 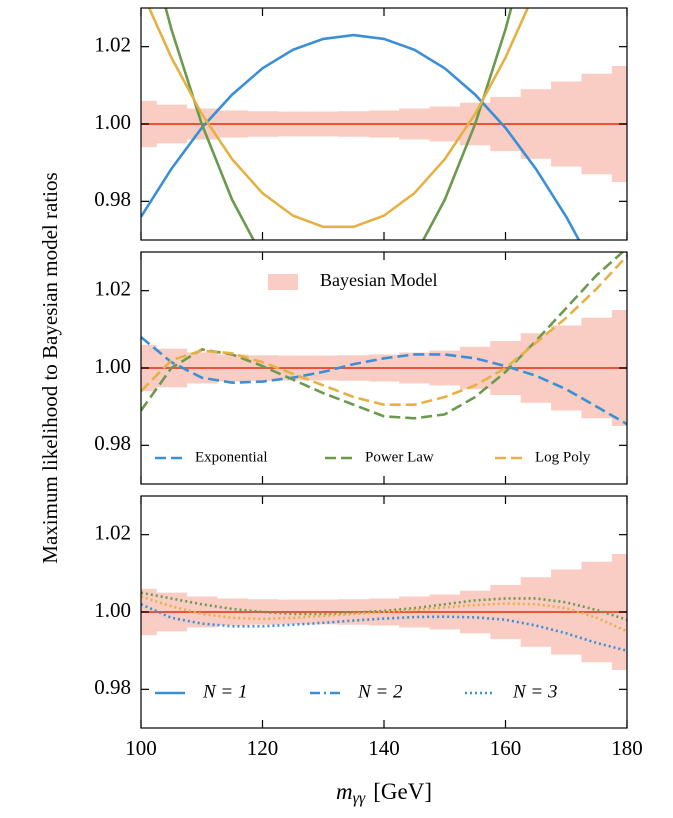 I want to click on plot-area, so click(x=384, y=612).